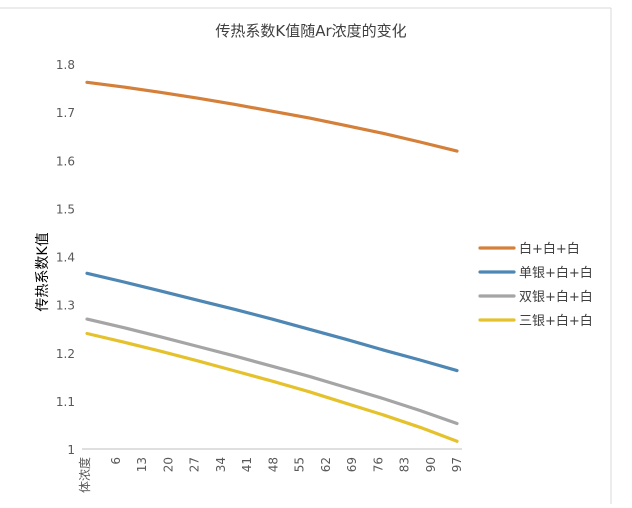 The width and height of the screenshot is (632, 508). What do you see at coordinates (65, 161) in the screenshot?
I see `y-tick-label: 1.6` at bounding box center [65, 161].